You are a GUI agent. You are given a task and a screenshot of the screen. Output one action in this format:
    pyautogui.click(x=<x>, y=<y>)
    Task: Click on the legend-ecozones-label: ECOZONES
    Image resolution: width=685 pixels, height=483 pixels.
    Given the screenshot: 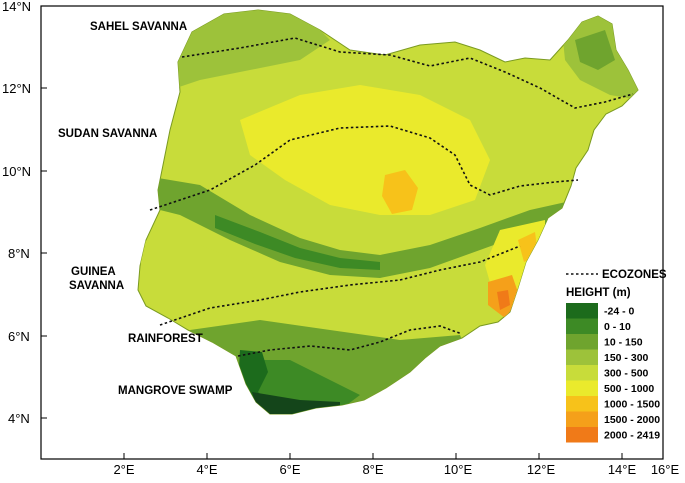 What is the action you would take?
    pyautogui.click(x=634, y=275)
    